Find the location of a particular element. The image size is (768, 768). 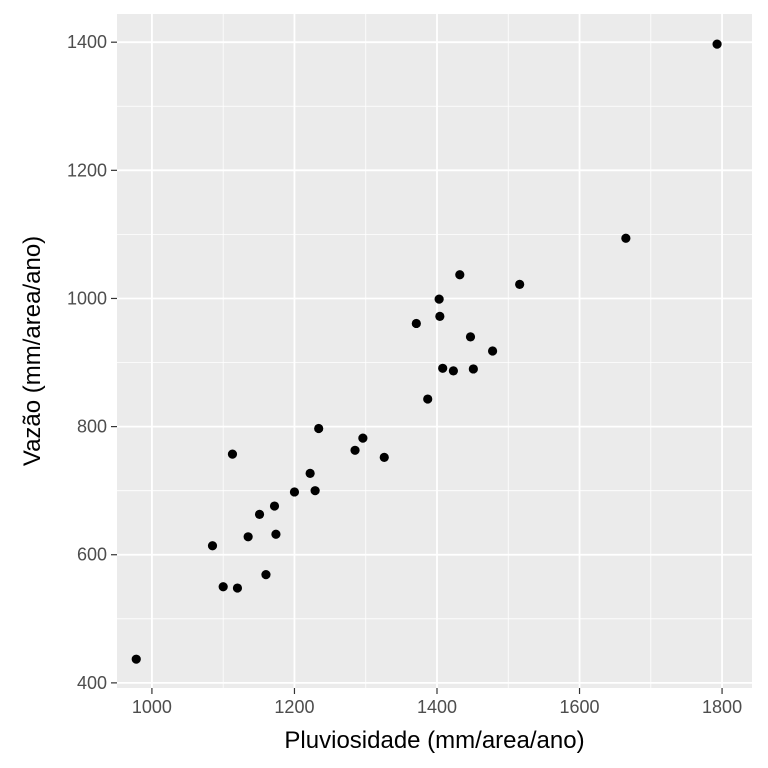

y-axis-title: Vazão (mm/area/ano) is located at coordinates (32, 351).